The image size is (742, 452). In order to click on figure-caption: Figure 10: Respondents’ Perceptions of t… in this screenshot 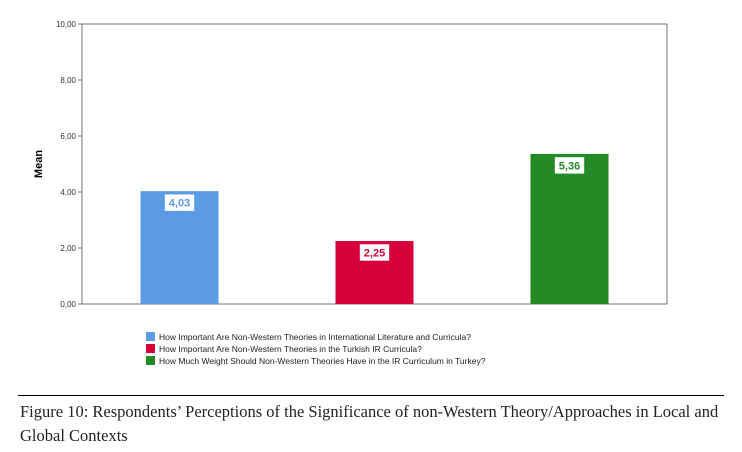, I will do `click(369, 423)`.